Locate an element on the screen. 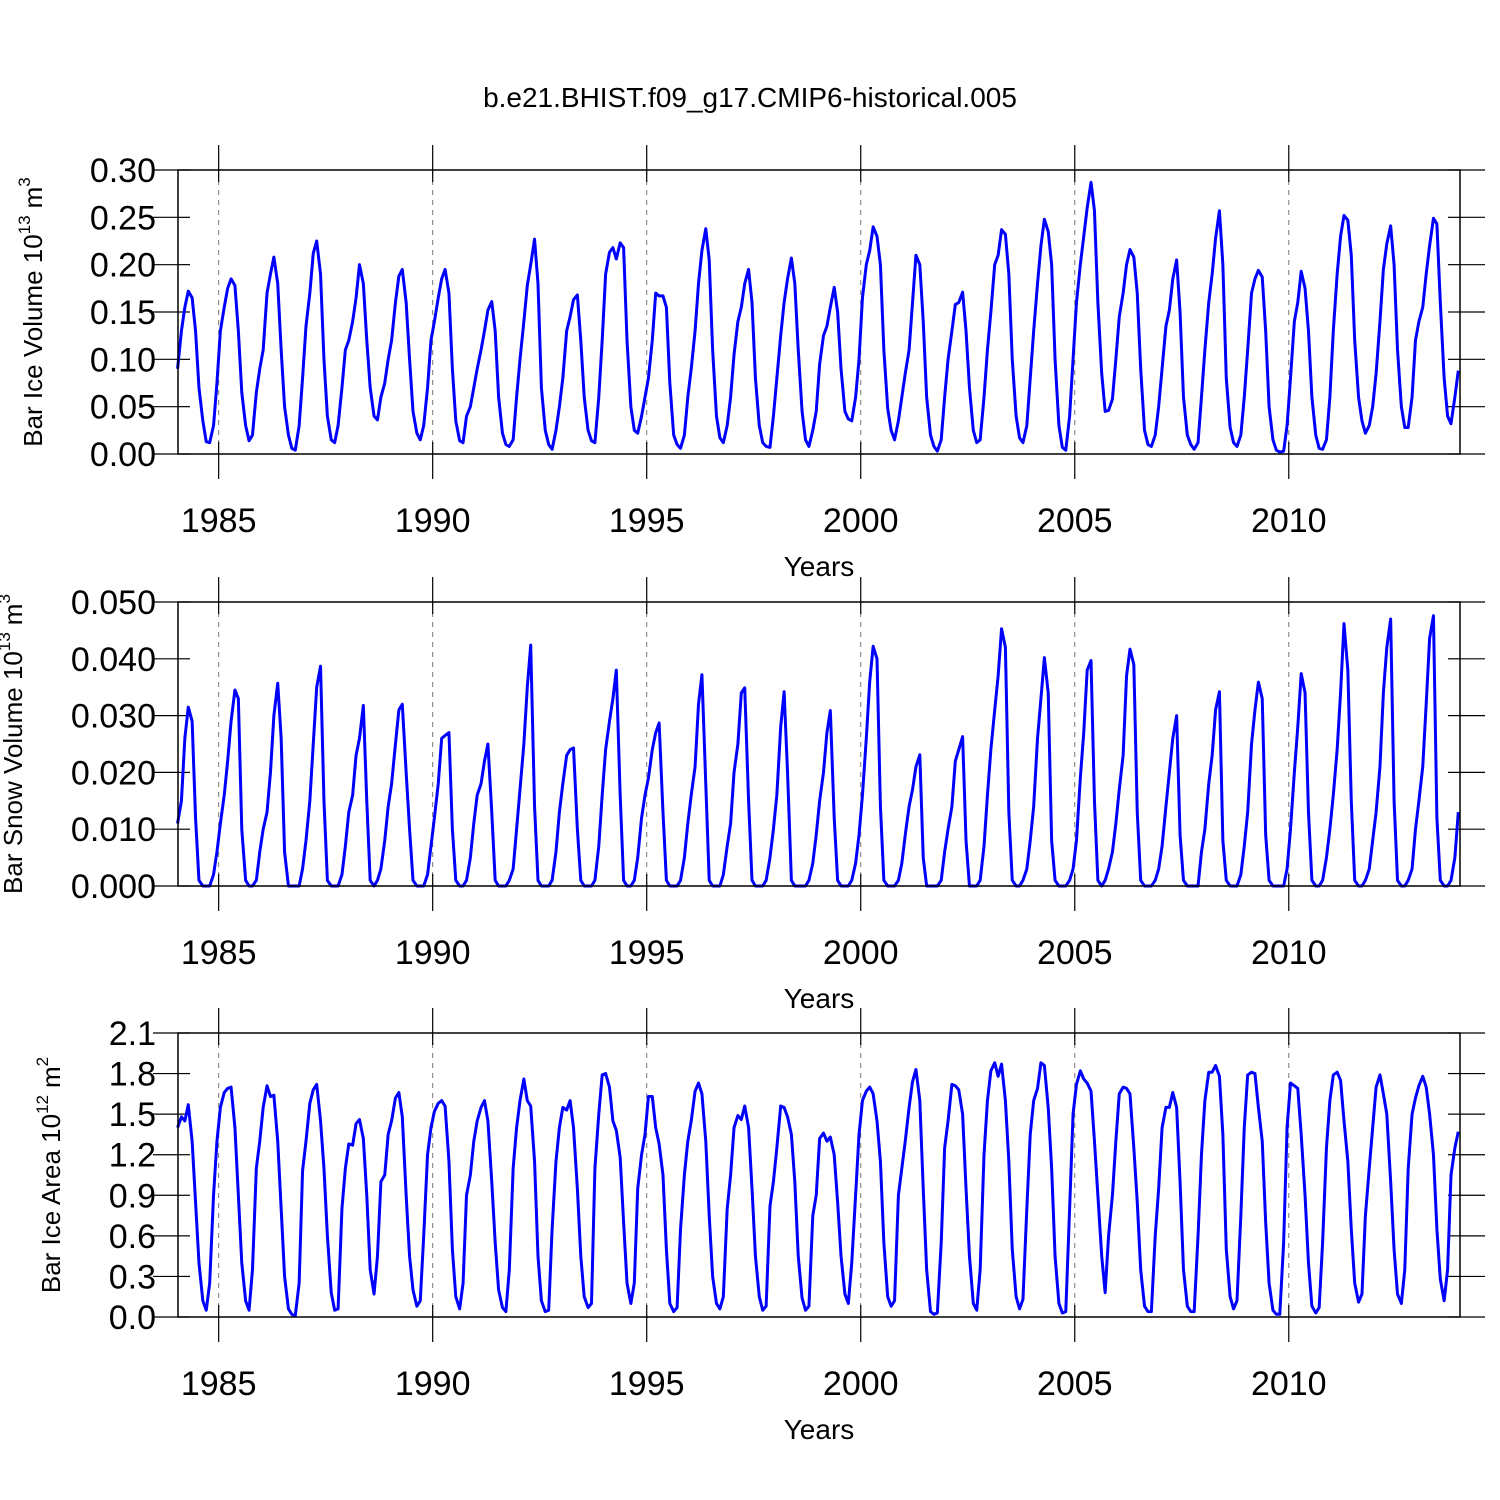 This screenshot has height=1500, width=1500. y-axis-title: Bar Ice Volume 1013 m3 is located at coordinates (31, 312).